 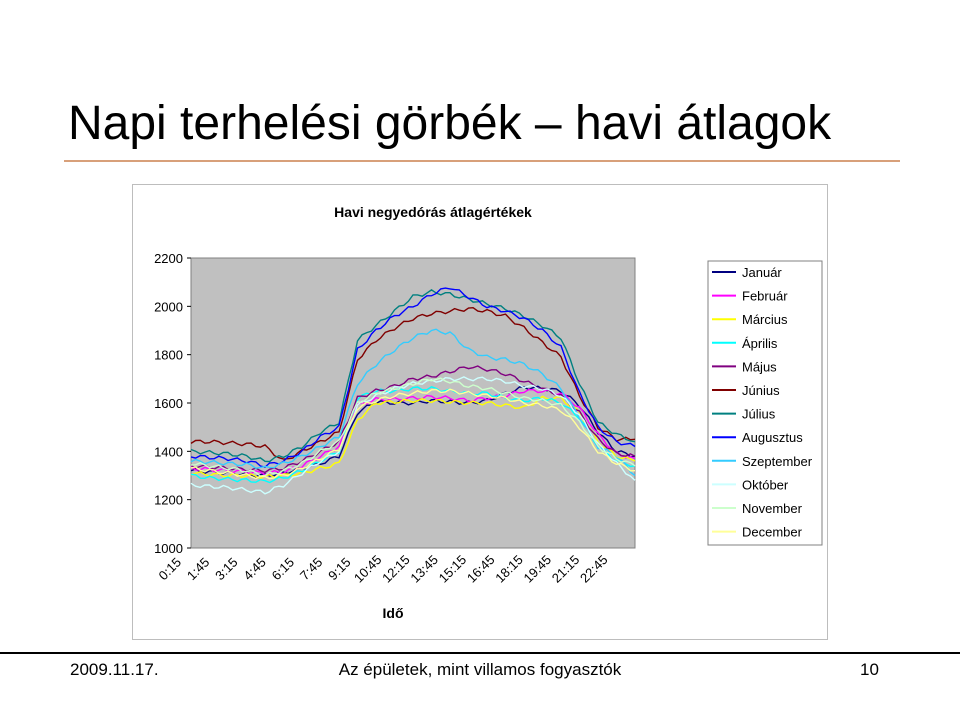 I want to click on y-tick-label: 1800, so click(x=168, y=355).